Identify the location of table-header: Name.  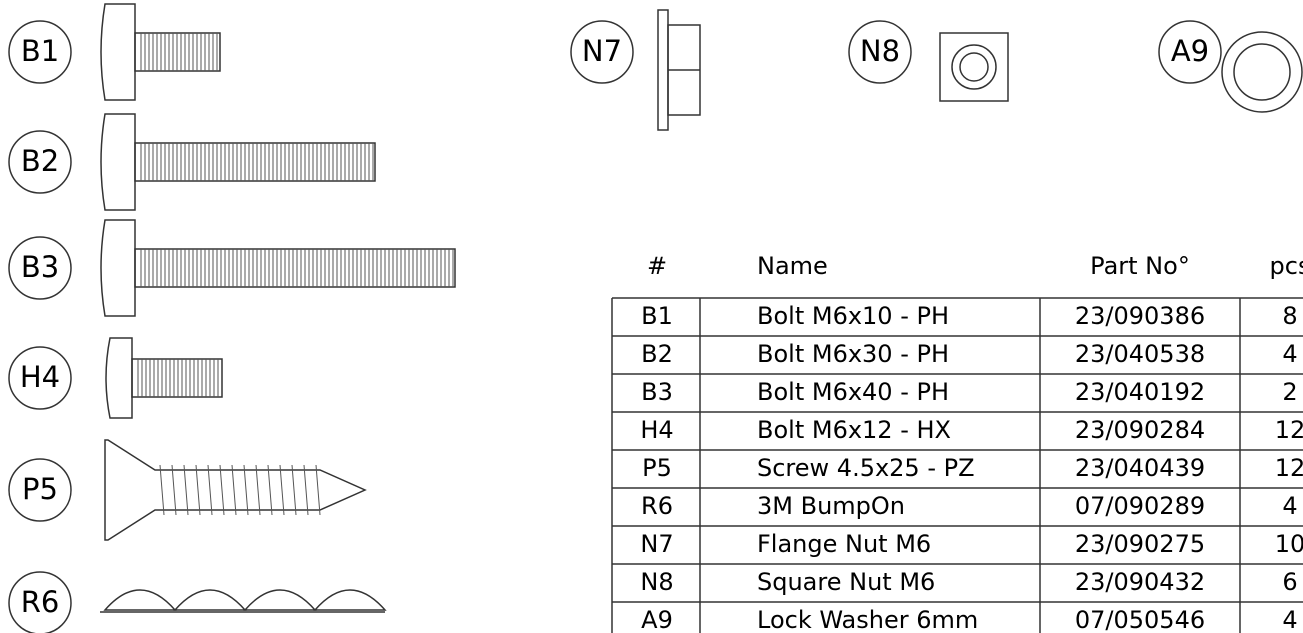
(792, 266).